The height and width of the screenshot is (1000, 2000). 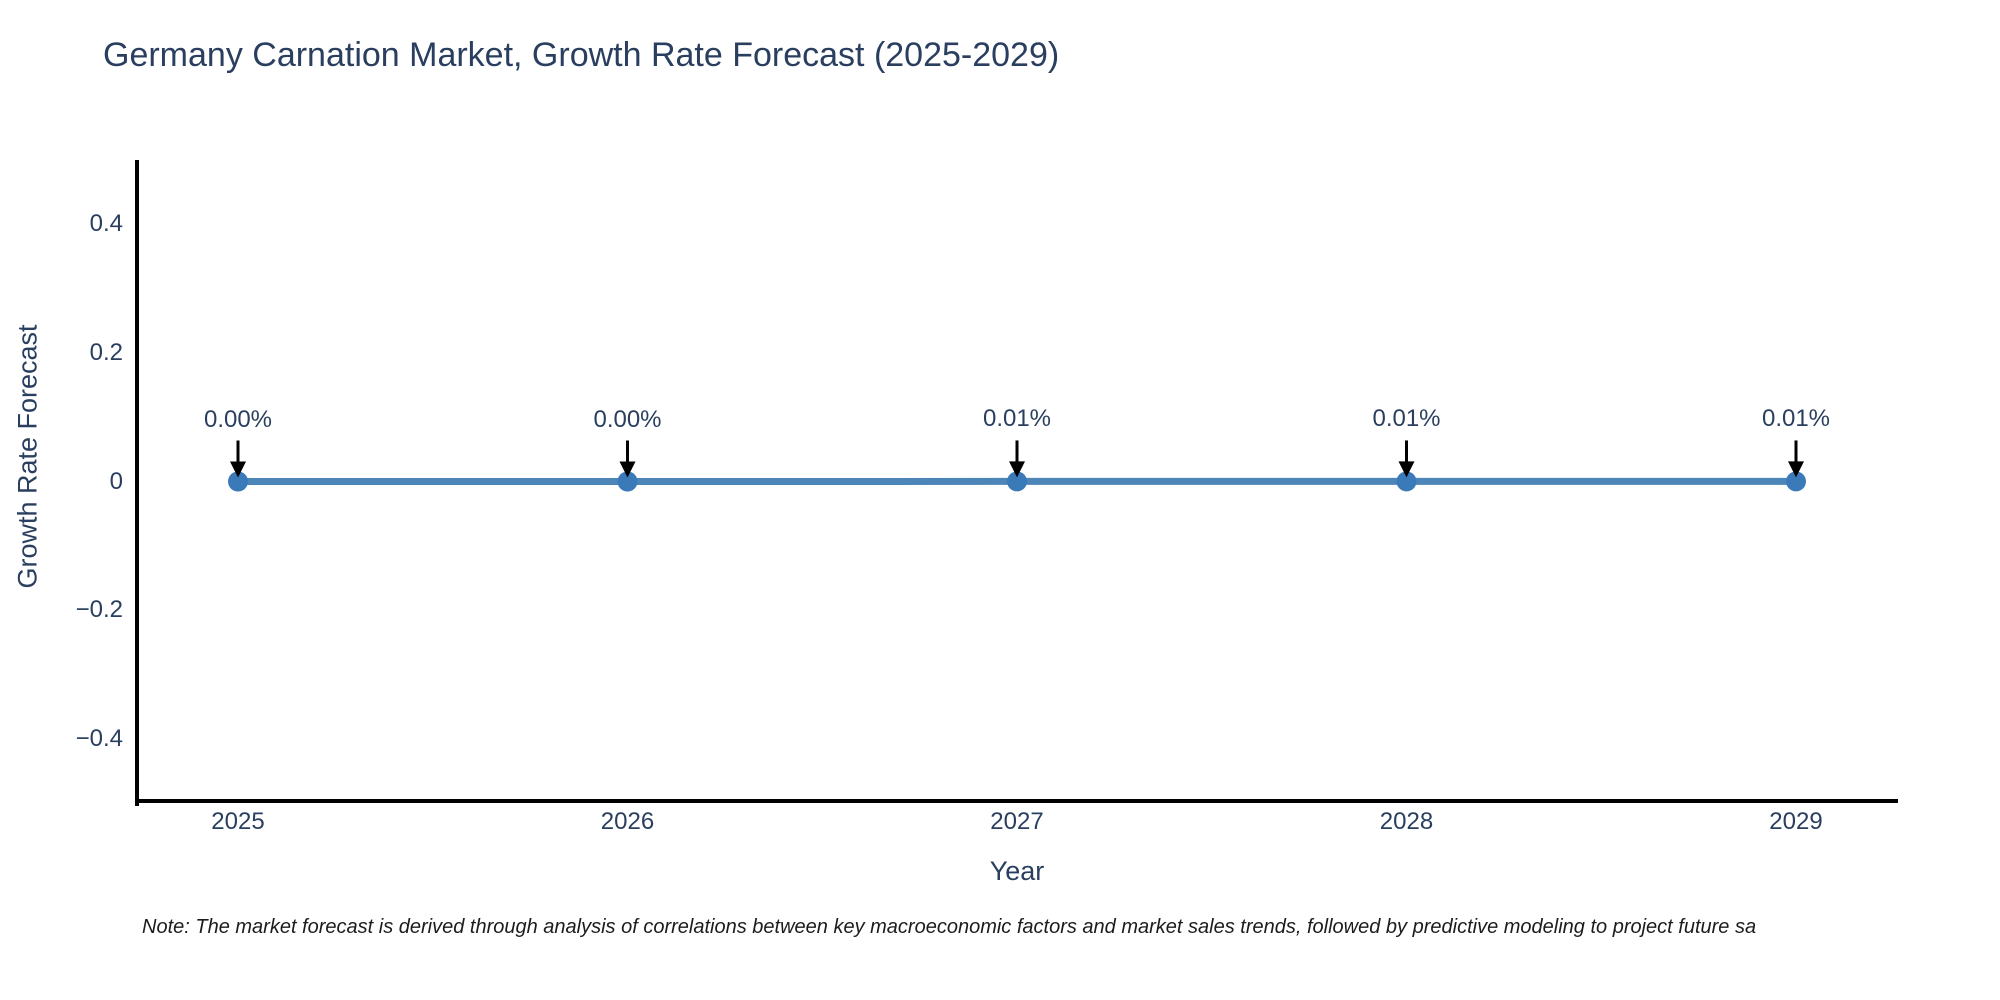 What do you see at coordinates (99, 610) in the screenshot?
I see `y-tick-label: −0.2` at bounding box center [99, 610].